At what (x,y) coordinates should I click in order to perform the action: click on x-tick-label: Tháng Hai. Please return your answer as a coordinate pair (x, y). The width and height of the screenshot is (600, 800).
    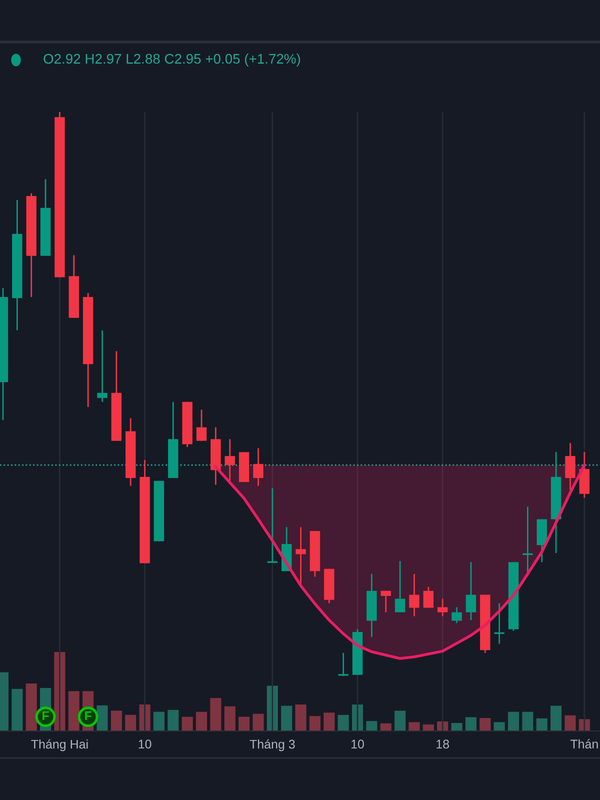
    Looking at the image, I should click on (59, 745).